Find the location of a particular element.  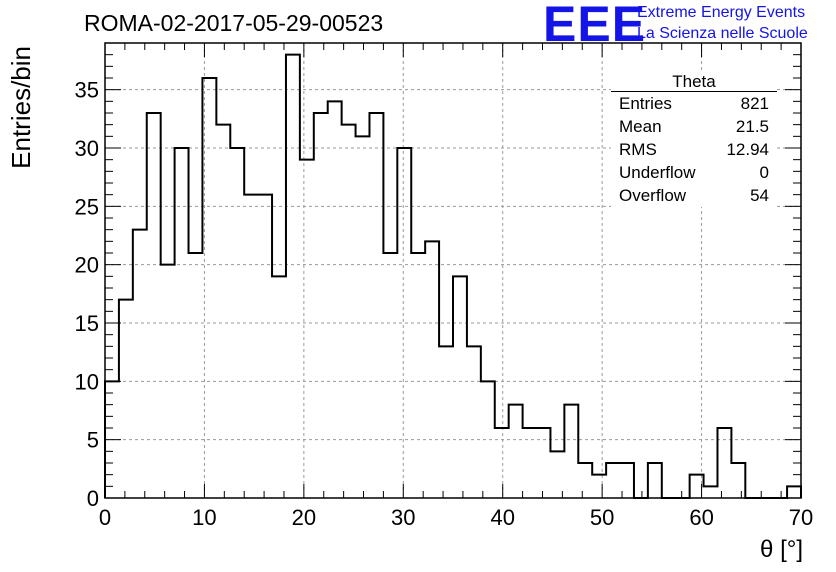

stats-title: Theta is located at coordinates (694, 82).